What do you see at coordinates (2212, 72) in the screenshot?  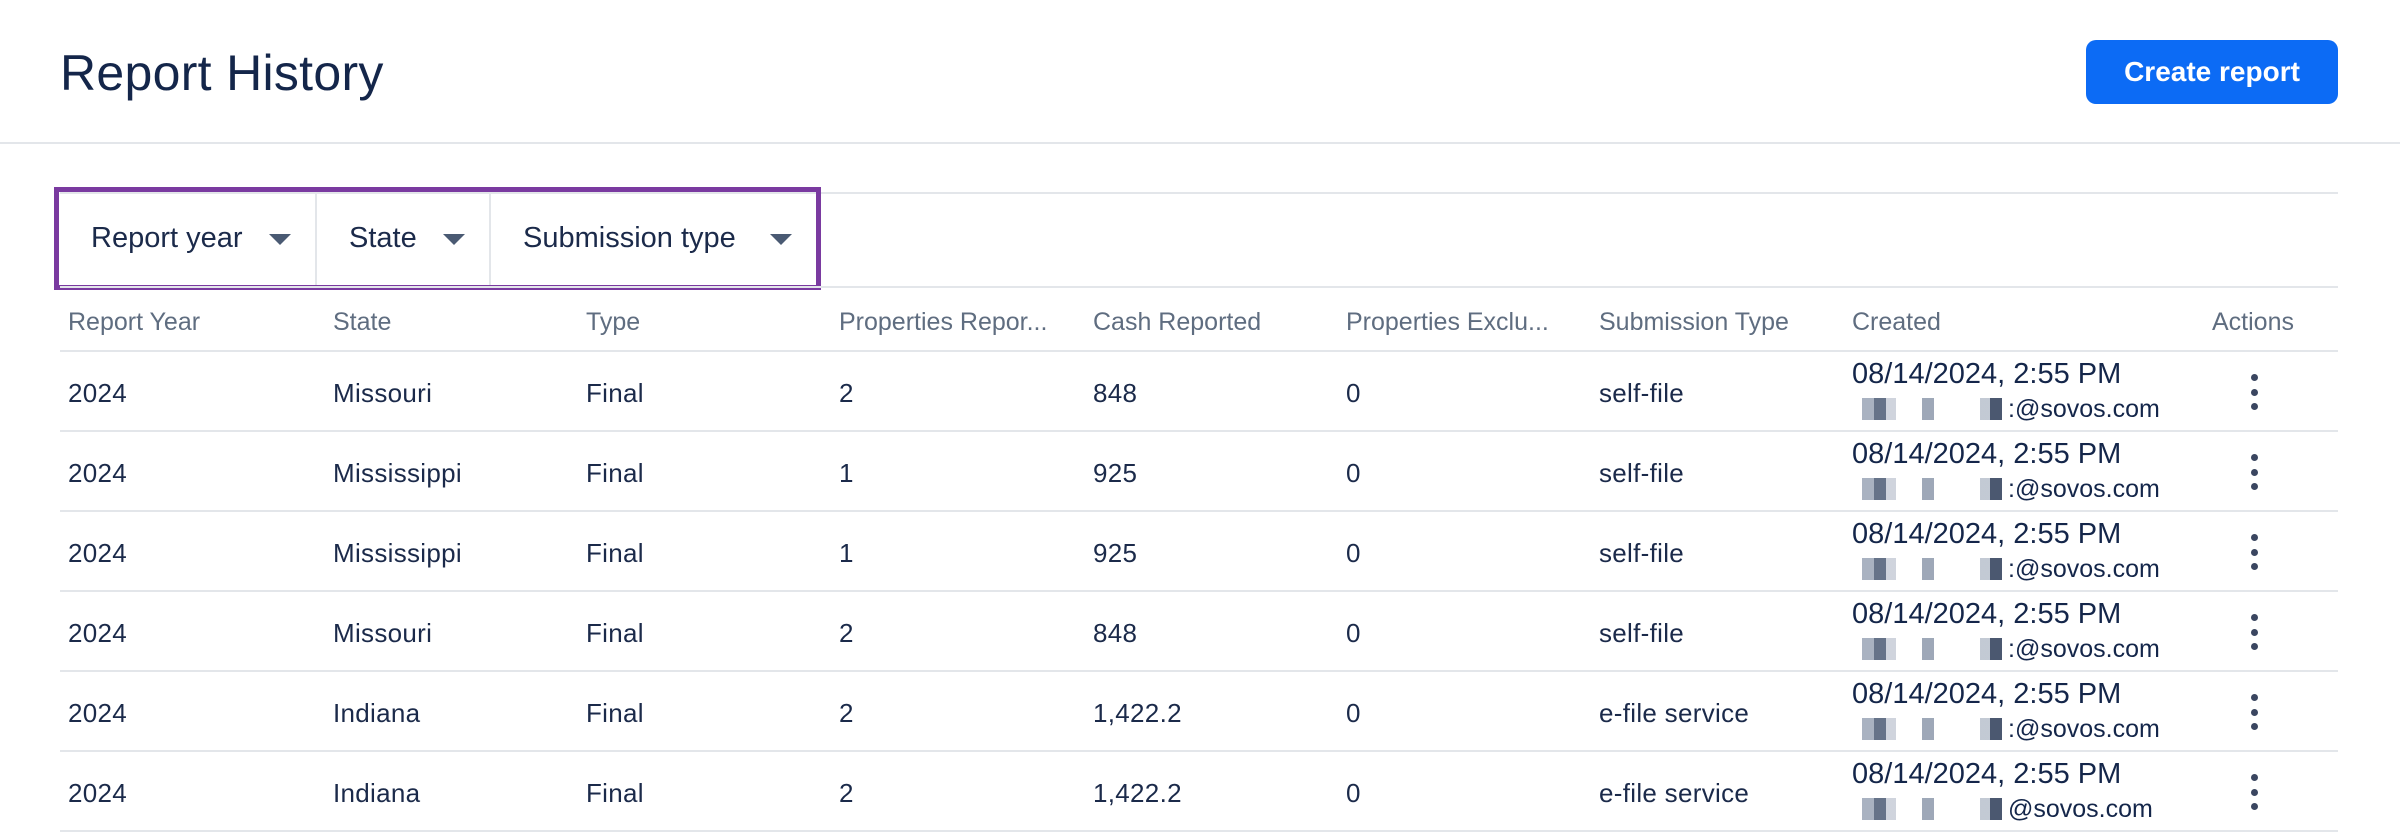 I see `create-report-button: Create report` at bounding box center [2212, 72].